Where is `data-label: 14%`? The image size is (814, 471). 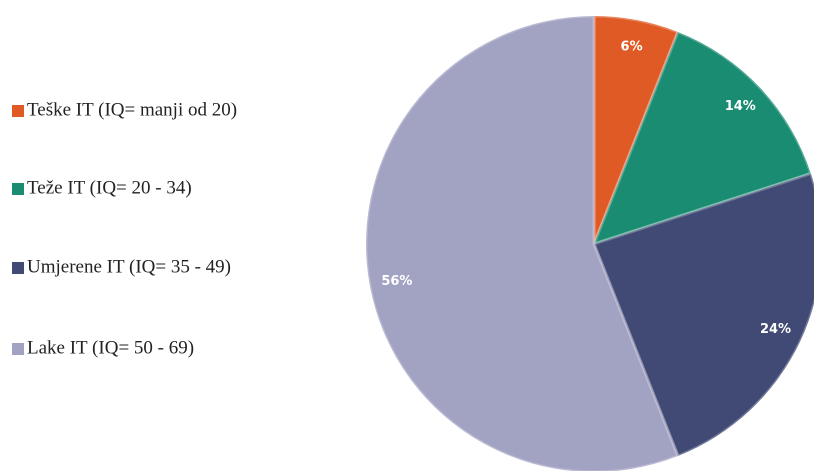 data-label: 14% is located at coordinates (740, 106).